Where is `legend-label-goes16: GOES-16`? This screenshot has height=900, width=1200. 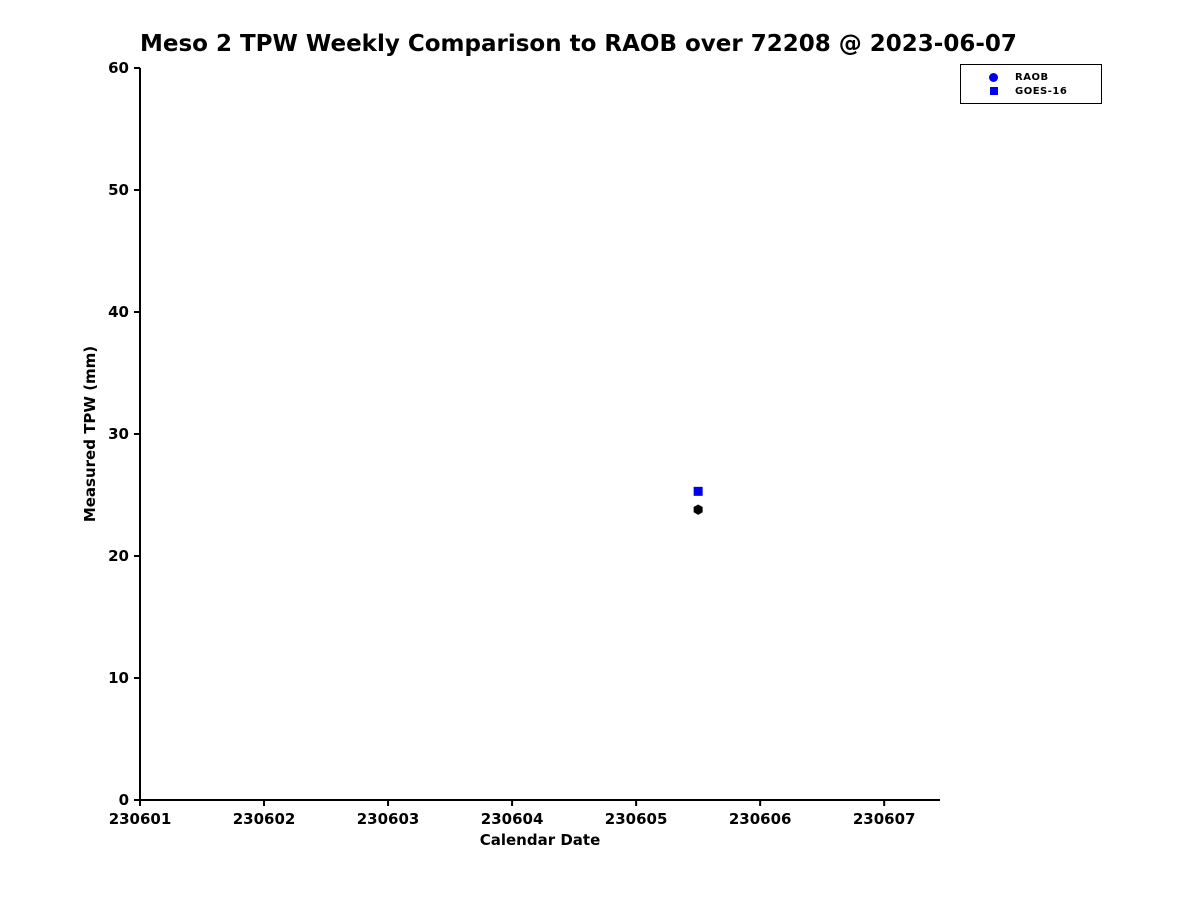 legend-label-goes16: GOES-16 is located at coordinates (1041, 91).